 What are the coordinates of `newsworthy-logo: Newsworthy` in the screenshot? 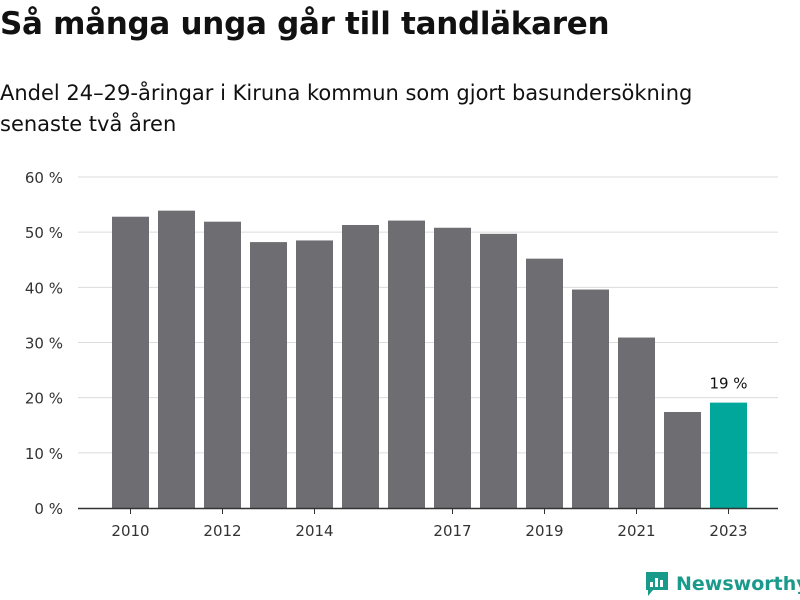 It's located at (722, 584).